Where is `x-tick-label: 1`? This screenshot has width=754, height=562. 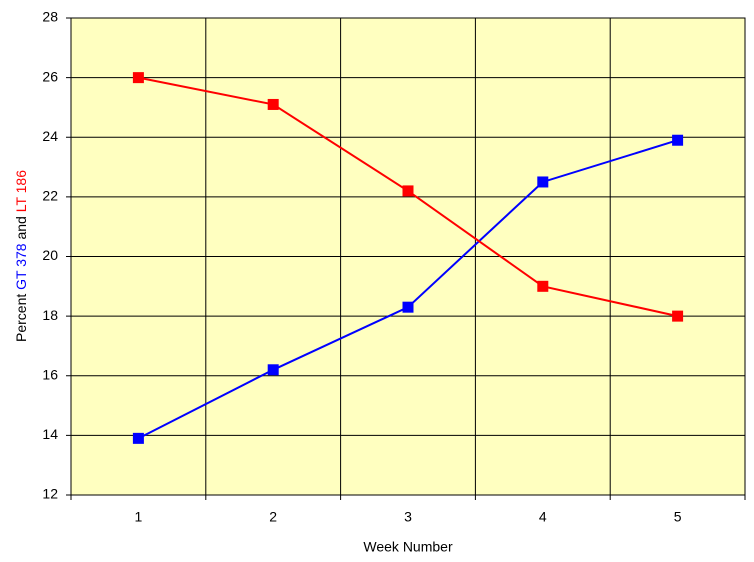 x-tick-label: 1 is located at coordinates (139, 517).